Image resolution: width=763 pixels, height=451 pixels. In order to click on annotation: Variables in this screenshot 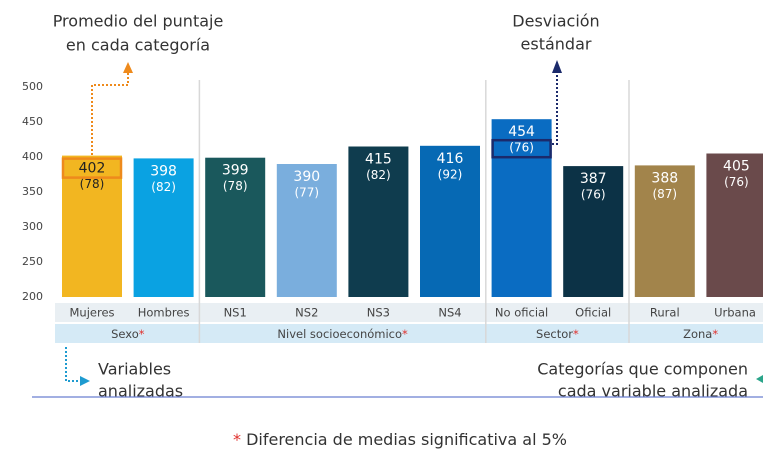, I will do `click(134, 369)`.